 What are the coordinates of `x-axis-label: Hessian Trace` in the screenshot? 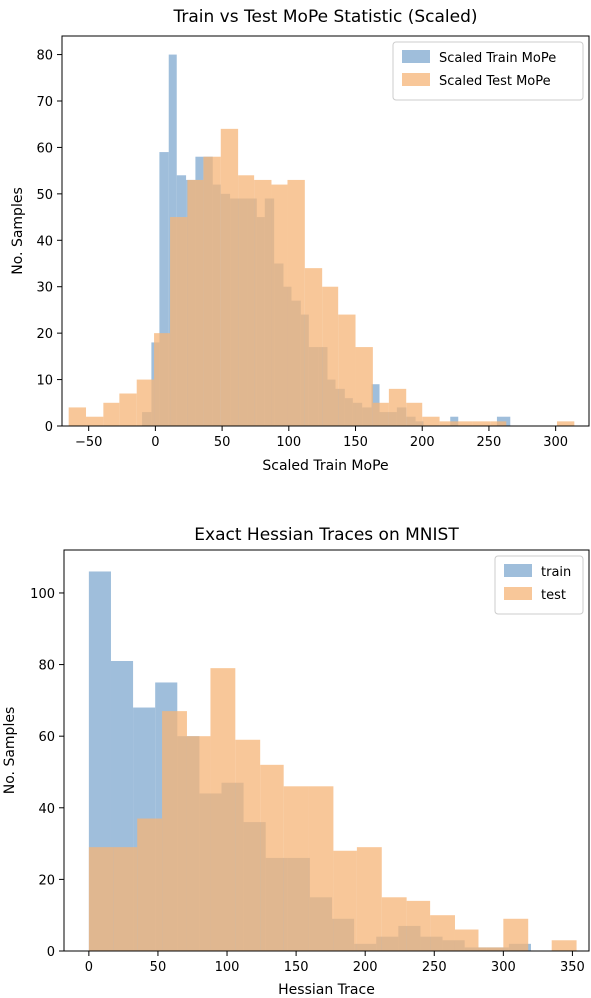 It's located at (326, 990).